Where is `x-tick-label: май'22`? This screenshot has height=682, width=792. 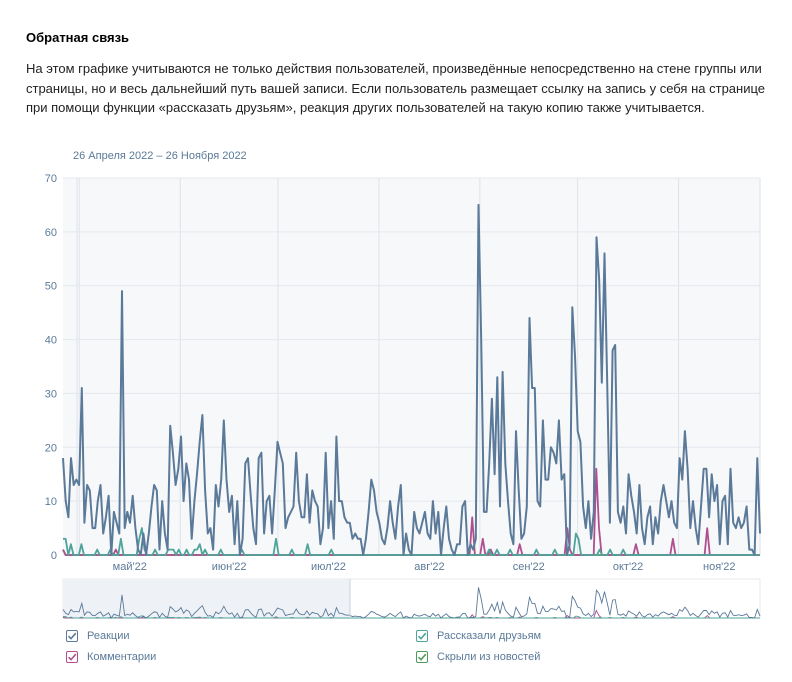 x-tick-label: май'22 is located at coordinates (130, 567).